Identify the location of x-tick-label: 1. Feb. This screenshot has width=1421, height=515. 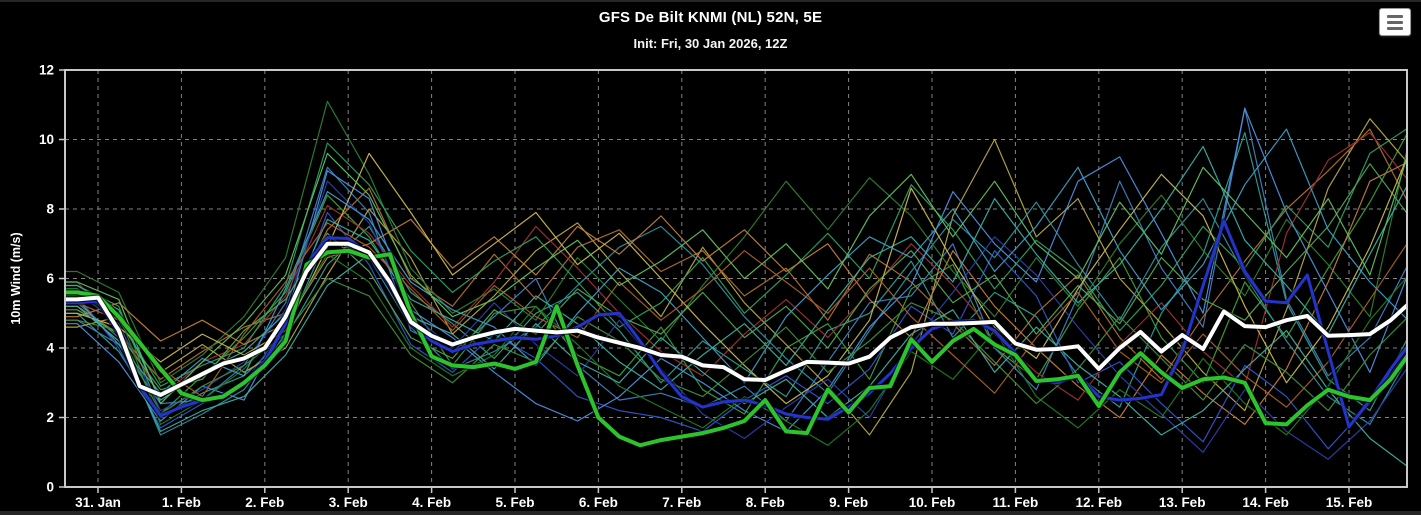
(181, 502).